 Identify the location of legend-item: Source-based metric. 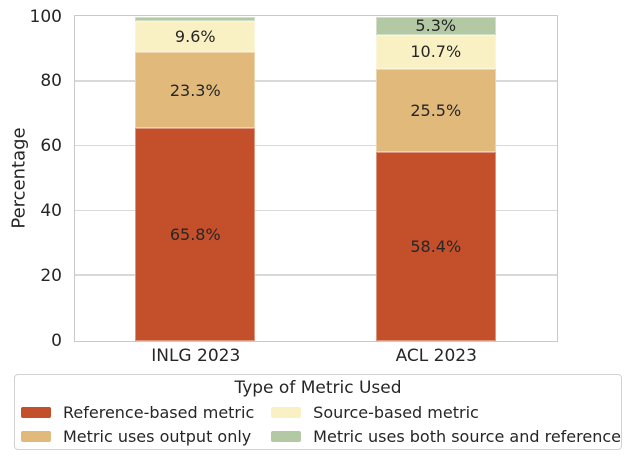
(446, 412).